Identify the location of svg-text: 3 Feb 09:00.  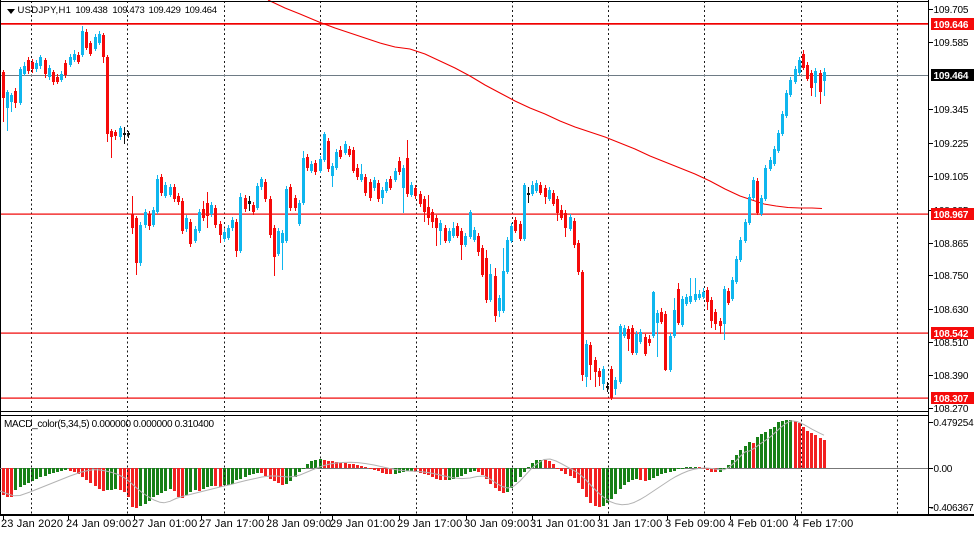
(695, 524).